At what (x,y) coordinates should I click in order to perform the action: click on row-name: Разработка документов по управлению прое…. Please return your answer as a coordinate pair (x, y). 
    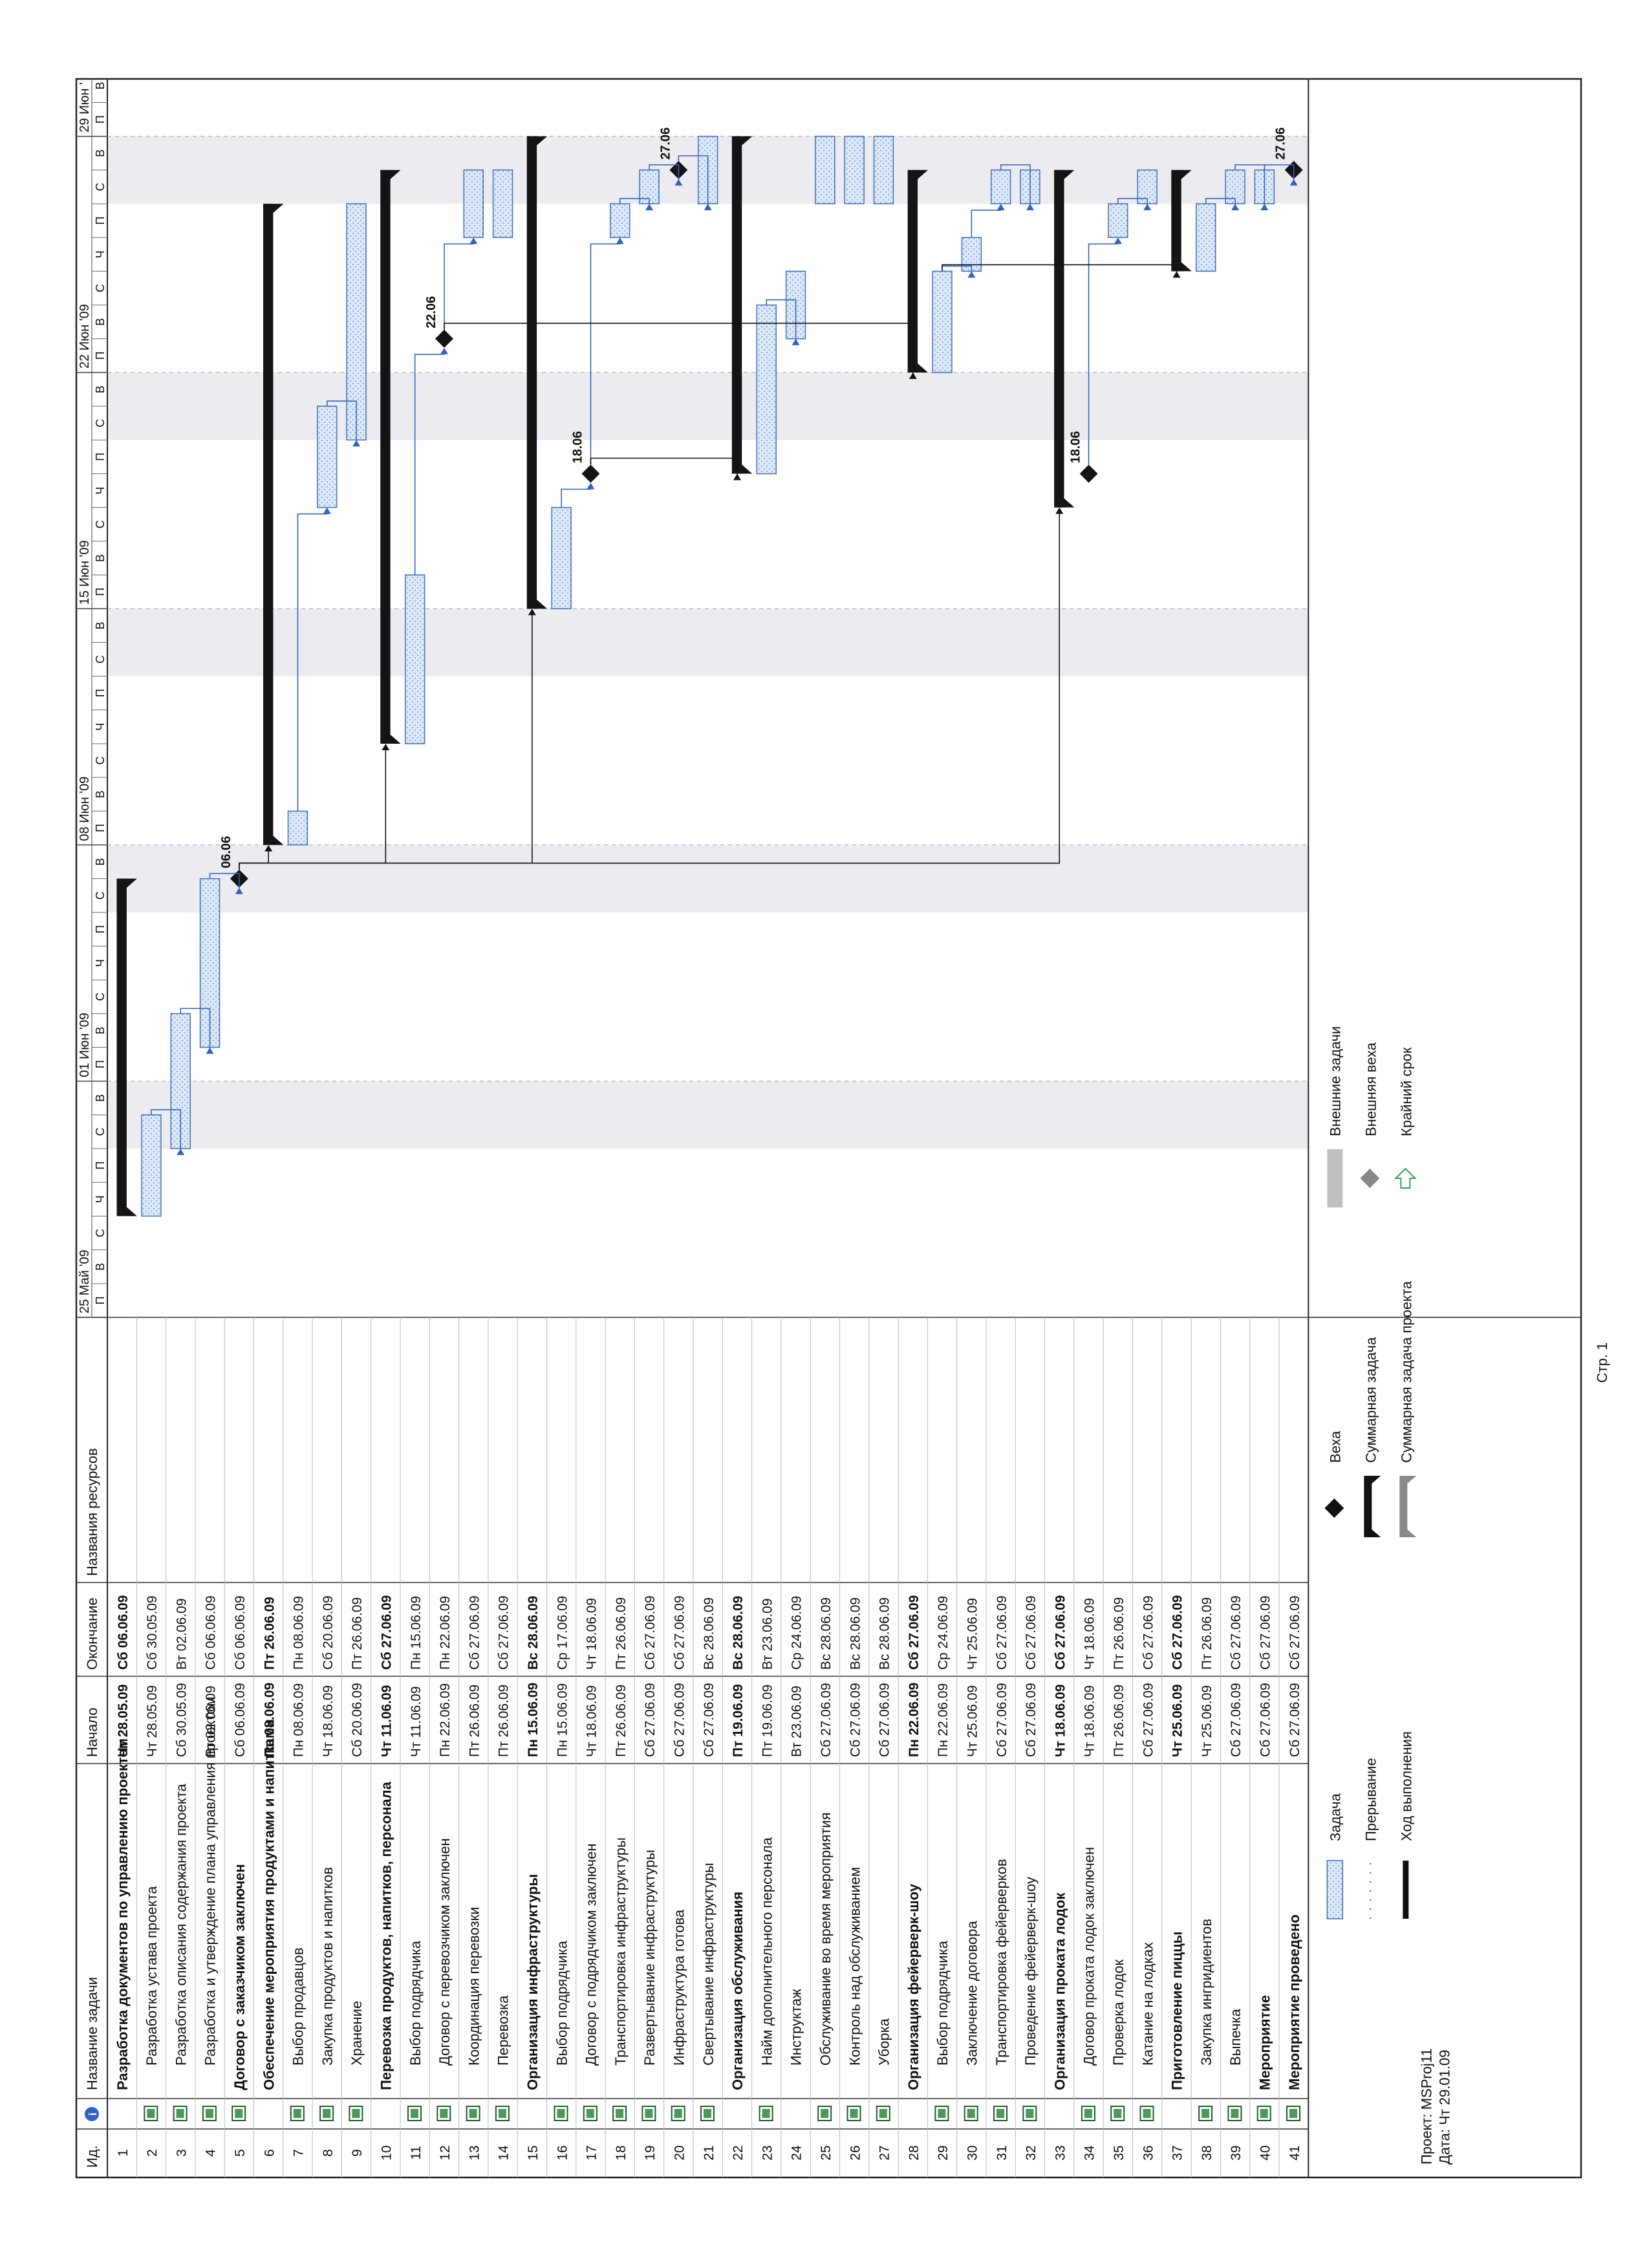
    Looking at the image, I should click on (122, 1914).